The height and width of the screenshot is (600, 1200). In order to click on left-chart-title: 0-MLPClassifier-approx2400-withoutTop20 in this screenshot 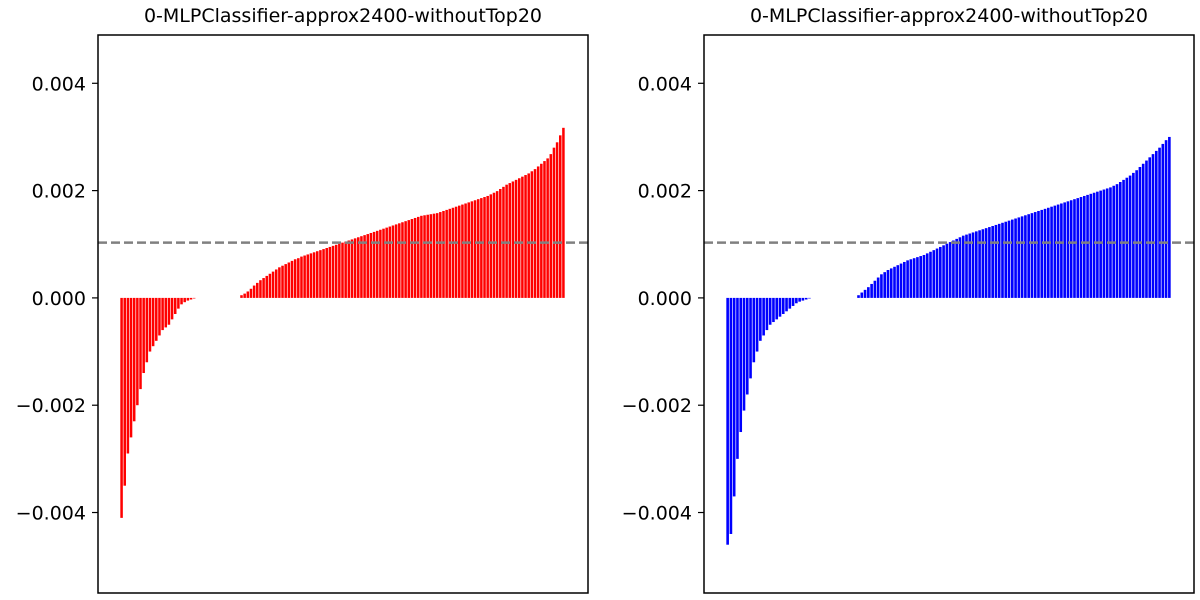, I will do `click(343, 16)`.